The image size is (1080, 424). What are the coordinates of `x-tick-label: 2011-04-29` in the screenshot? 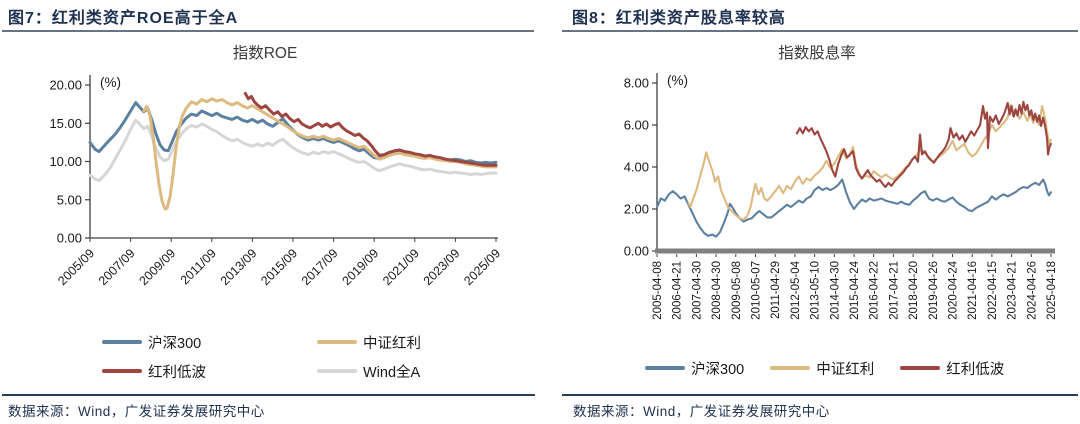 It's located at (776, 290).